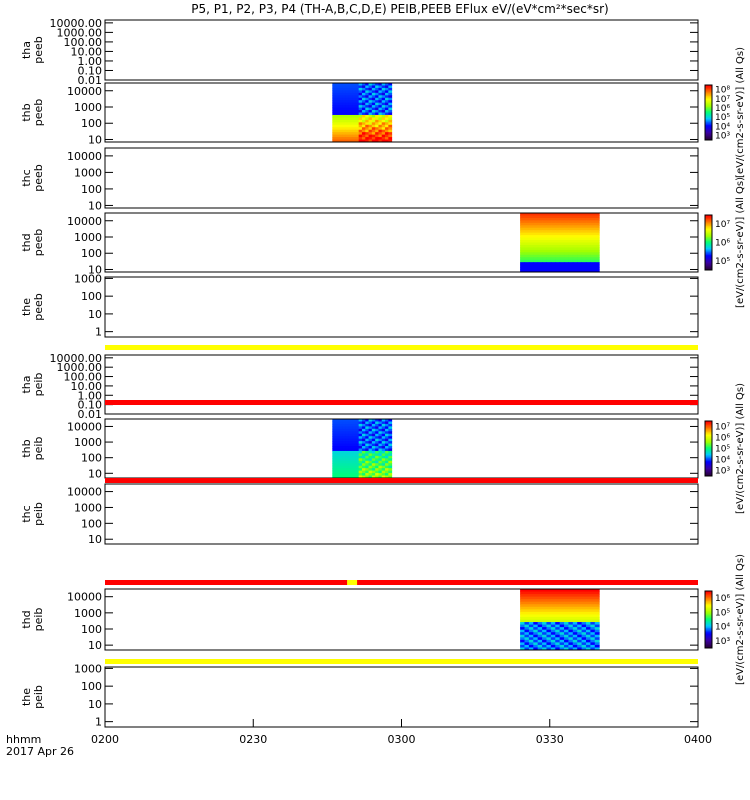  What do you see at coordinates (84, 492) in the screenshot?
I see `y-tick-label: 10000` at bounding box center [84, 492].